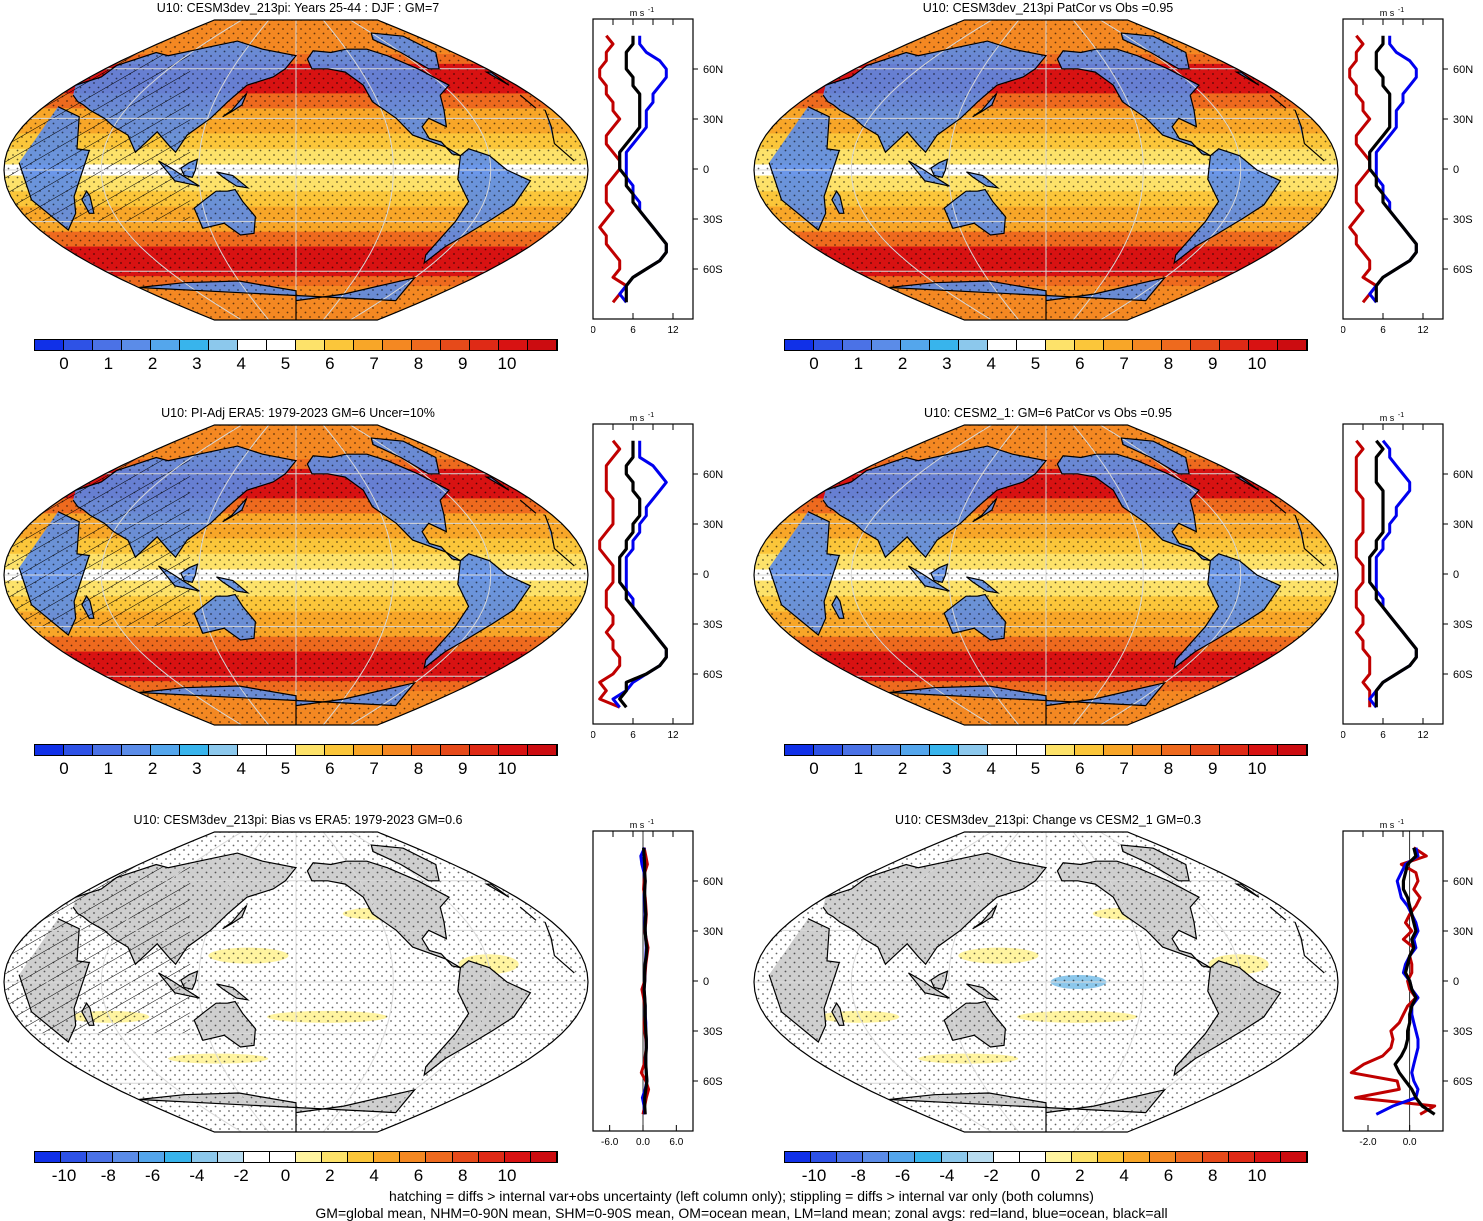  Describe the element at coordinates (903, 1175) in the screenshot. I see `colorbar-tick-label: -6` at that location.